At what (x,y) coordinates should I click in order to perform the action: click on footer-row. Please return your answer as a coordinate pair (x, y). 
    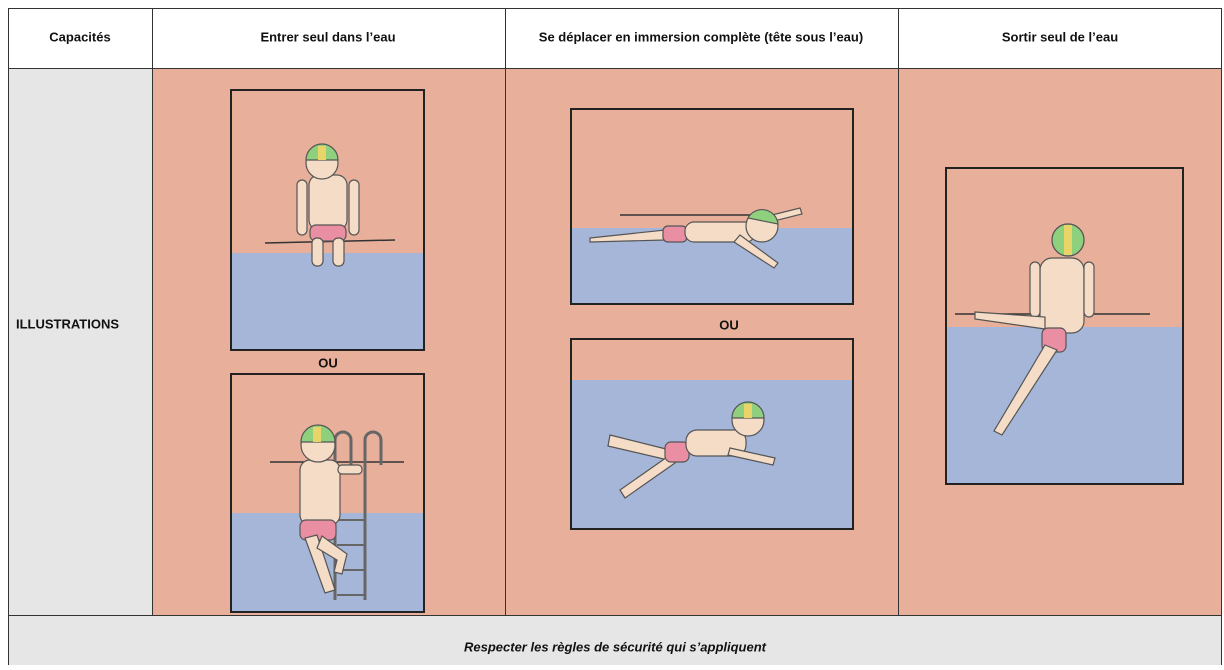
    Looking at the image, I should click on (615, 640).